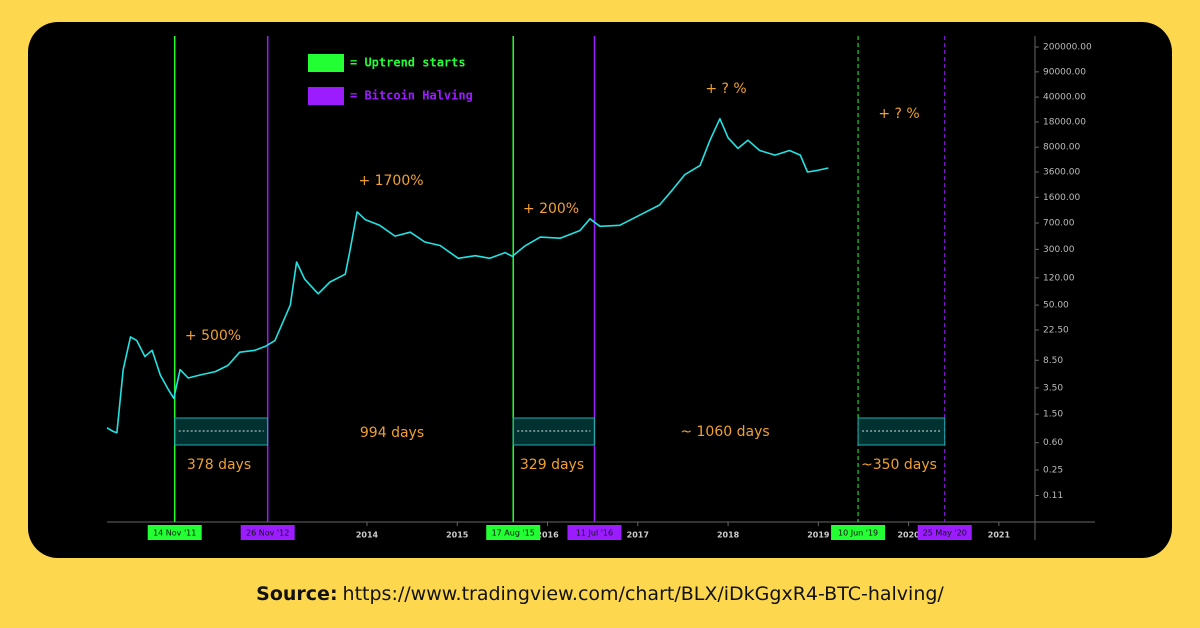  I want to click on x-tick-label: 2021, so click(999, 535).